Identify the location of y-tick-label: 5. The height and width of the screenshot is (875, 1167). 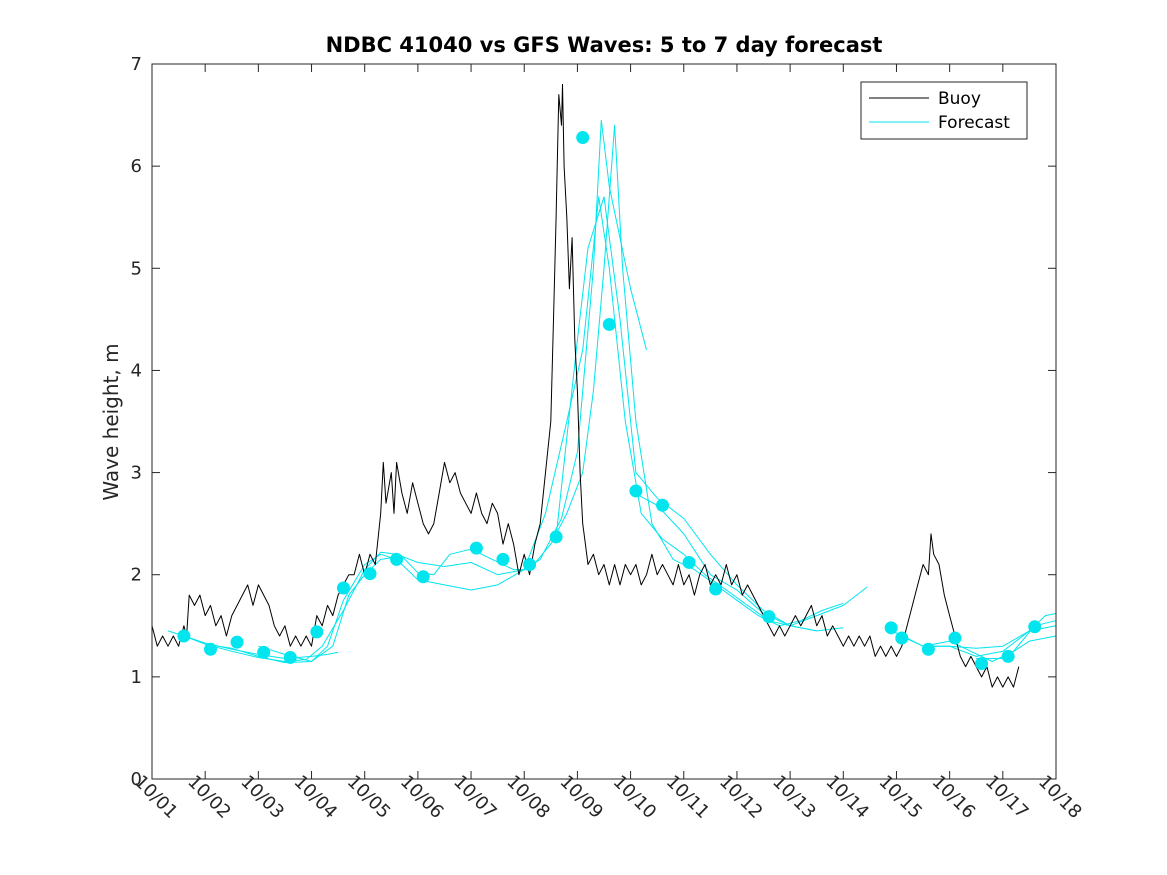
(136, 268).